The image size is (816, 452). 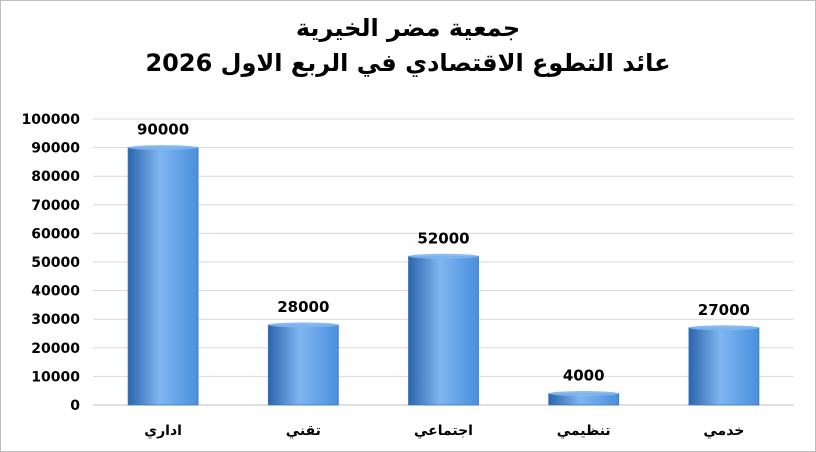 What do you see at coordinates (303, 431) in the screenshot?
I see `x-category-label: تقني` at bounding box center [303, 431].